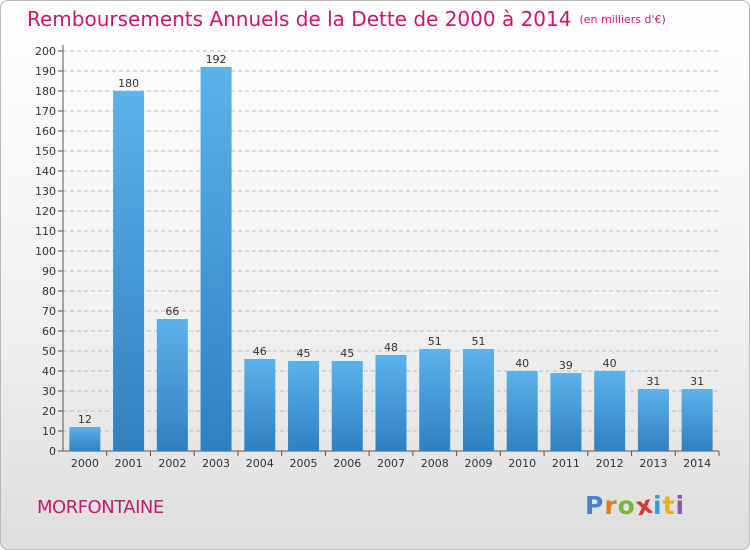  I want to click on bar-2009, so click(478, 400).